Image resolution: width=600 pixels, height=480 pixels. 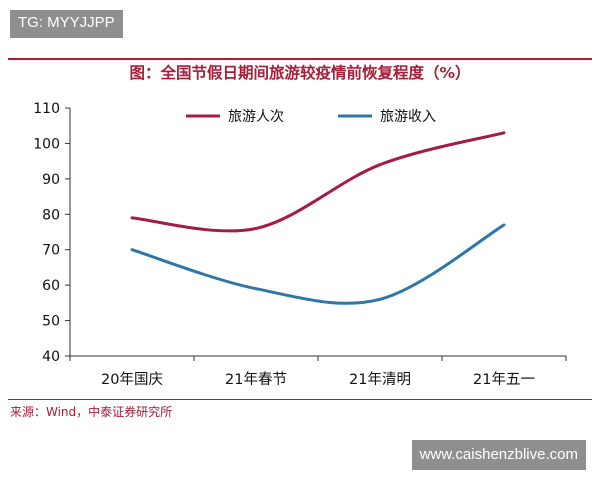 I want to click on watermark-top: TG: MYYJJPP, so click(x=66, y=24).